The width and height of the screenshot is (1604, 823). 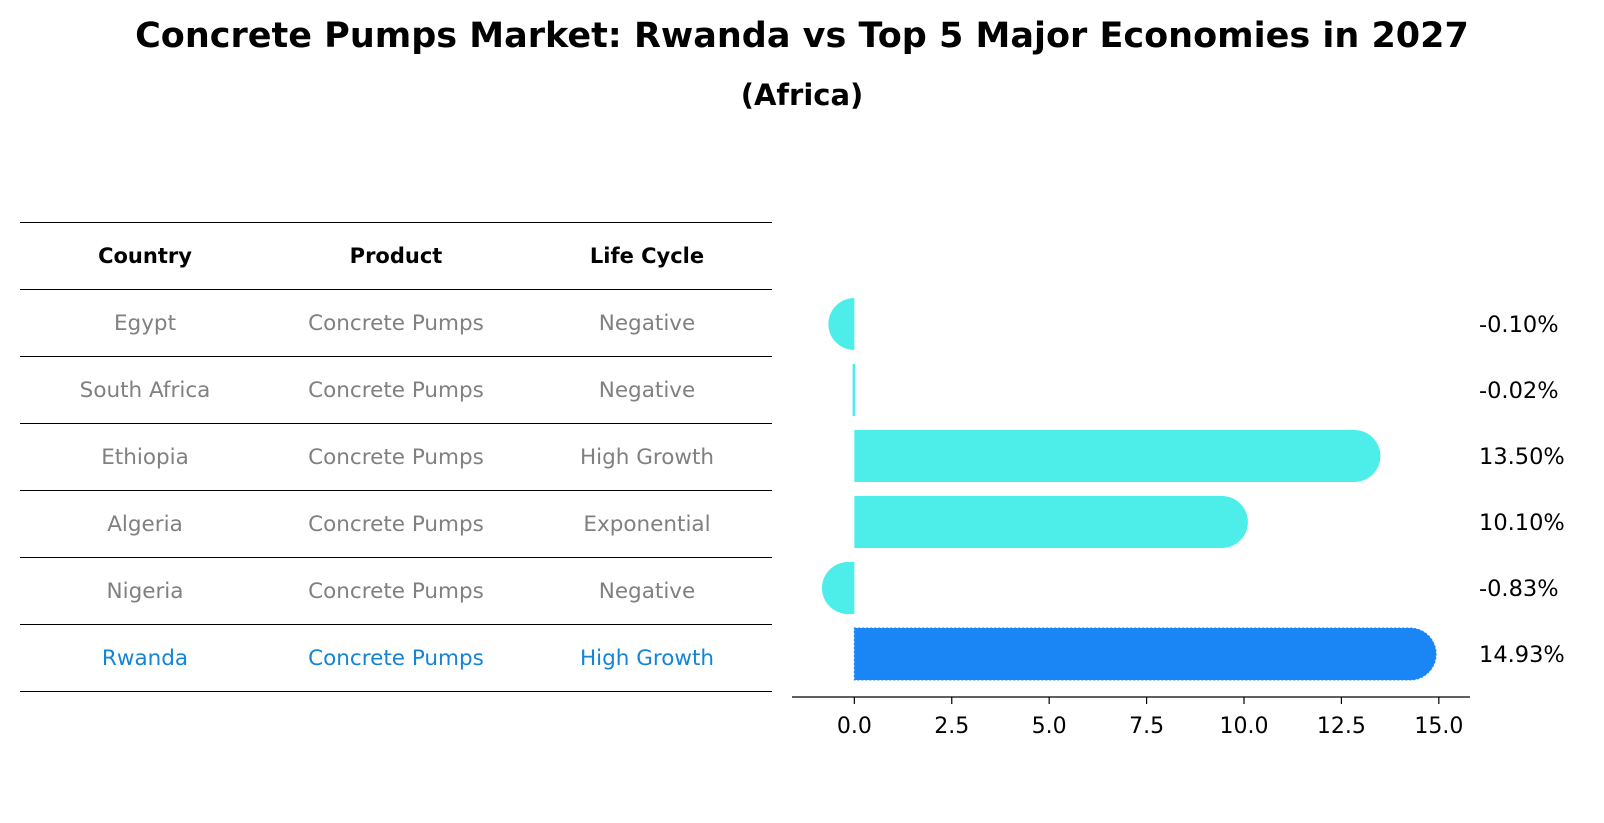 I want to click on table-header-row: Country Product Life Cycle, so click(x=396, y=256).